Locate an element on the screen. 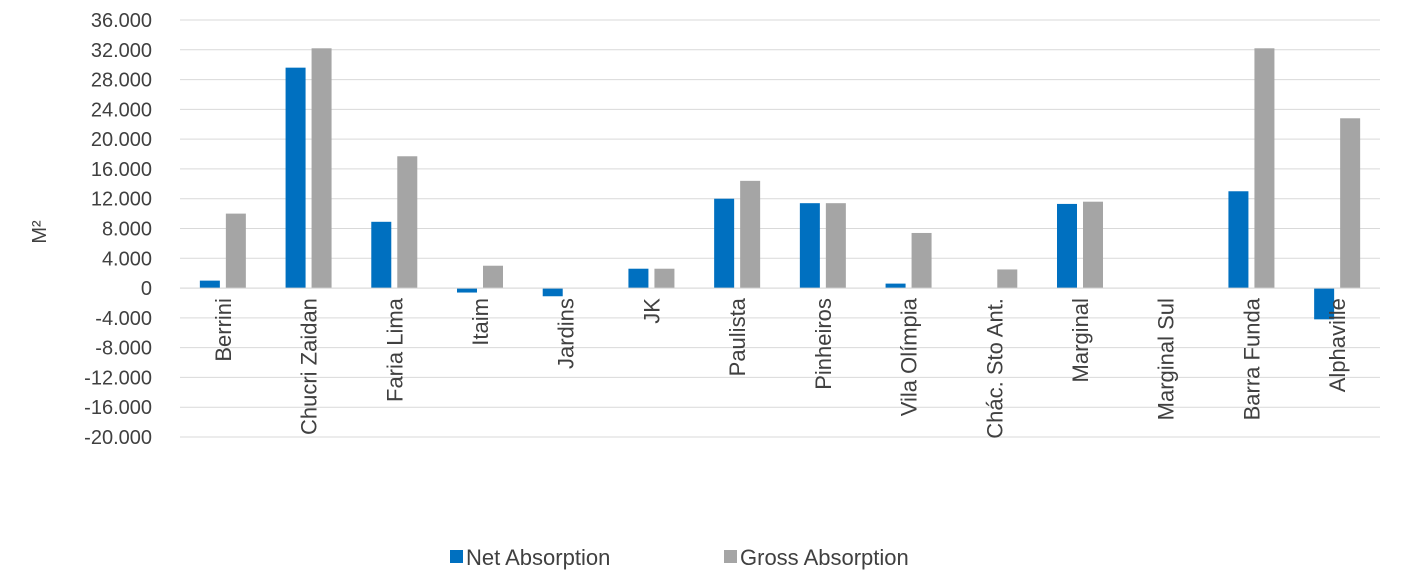 This screenshot has width=1401, height=583. y-tick-label: -4.000 is located at coordinates (123, 319).